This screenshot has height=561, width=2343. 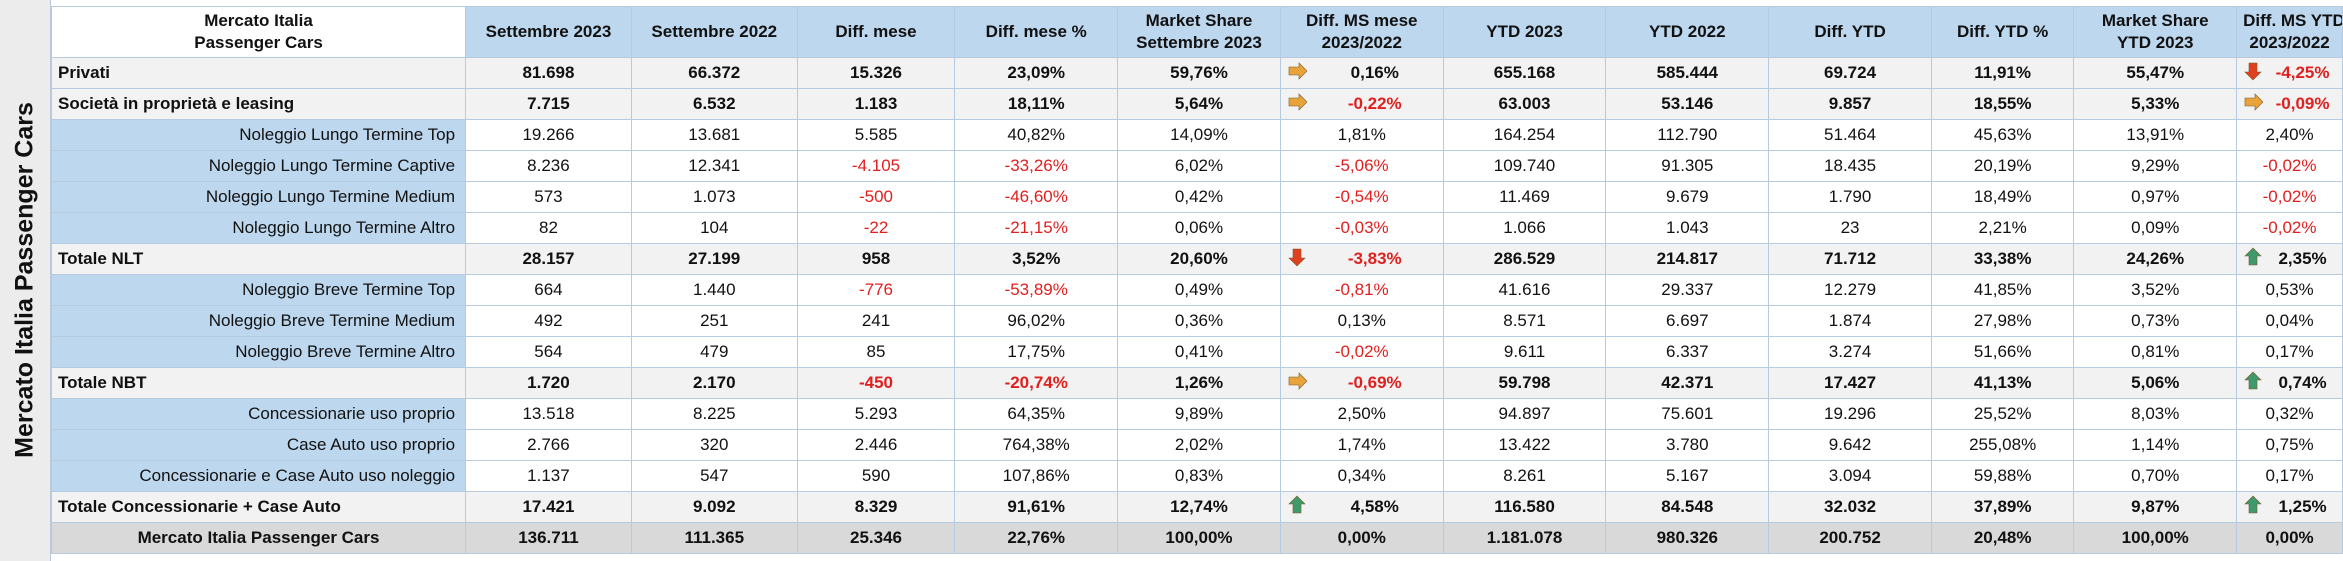 I want to click on table-cell: 0,42%, so click(x=1199, y=197).